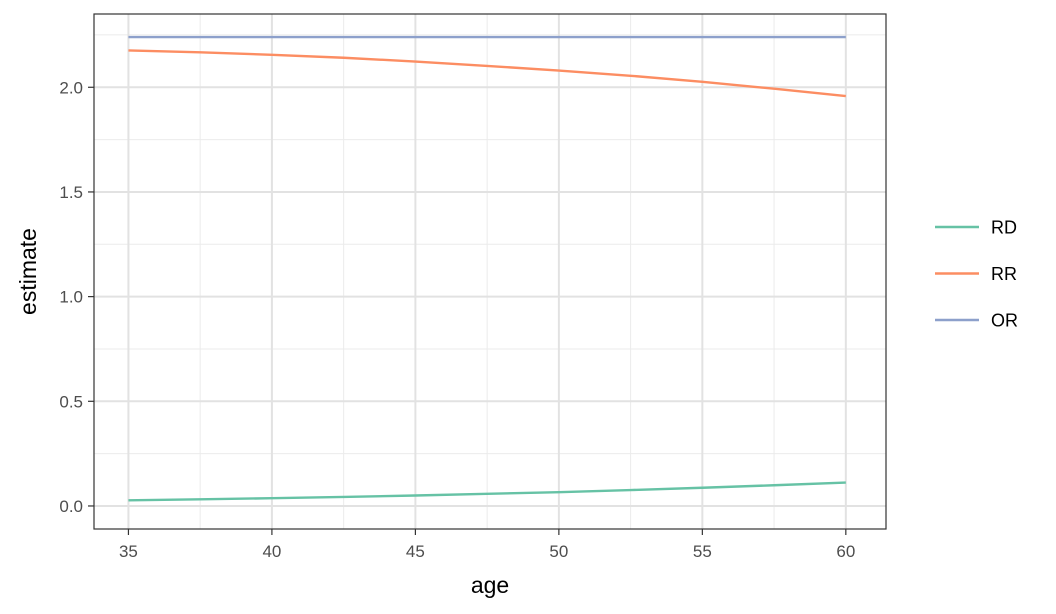 The image size is (1056, 614). Describe the element at coordinates (487, 73) in the screenshot. I see `series-line-rr` at that location.